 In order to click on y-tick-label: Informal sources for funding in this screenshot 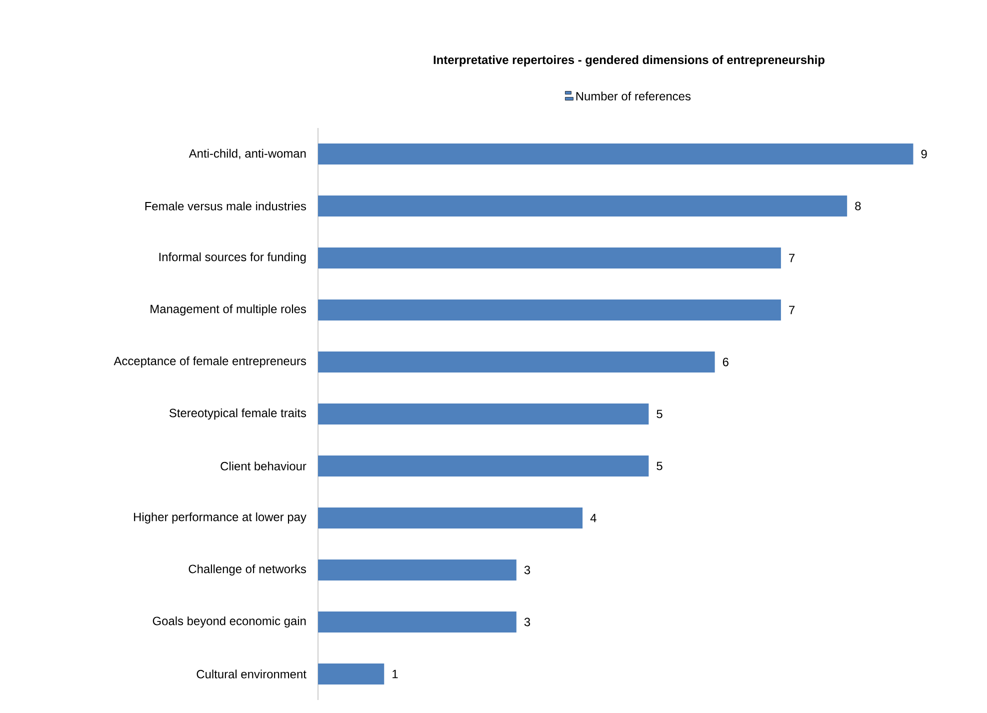, I will do `click(232, 258)`.